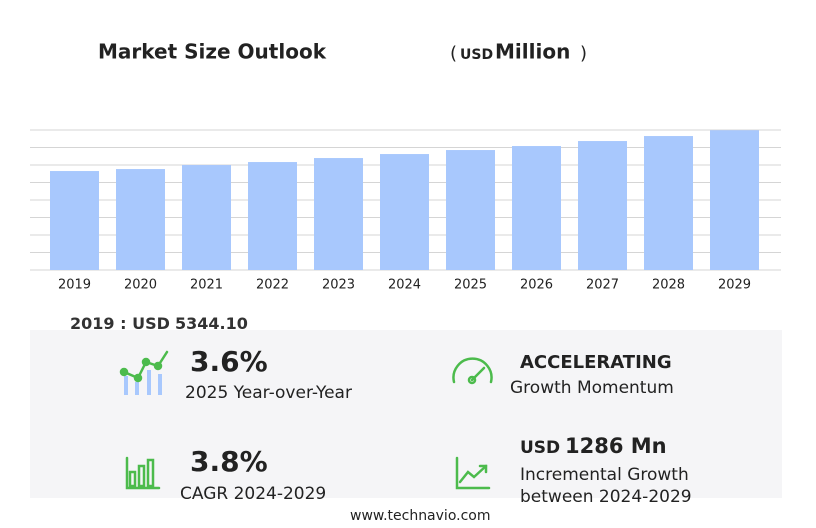 The image size is (816, 528). I want to click on x-tick-label: 2026, so click(536, 285).